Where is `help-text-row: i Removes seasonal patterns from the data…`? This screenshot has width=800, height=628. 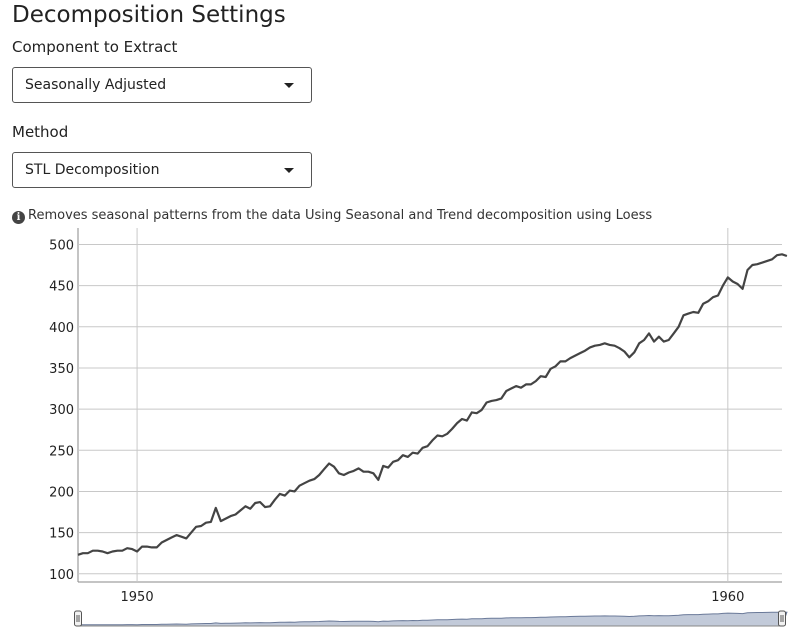 help-text-row: i Removes seasonal patterns from the data… is located at coordinates (332, 216).